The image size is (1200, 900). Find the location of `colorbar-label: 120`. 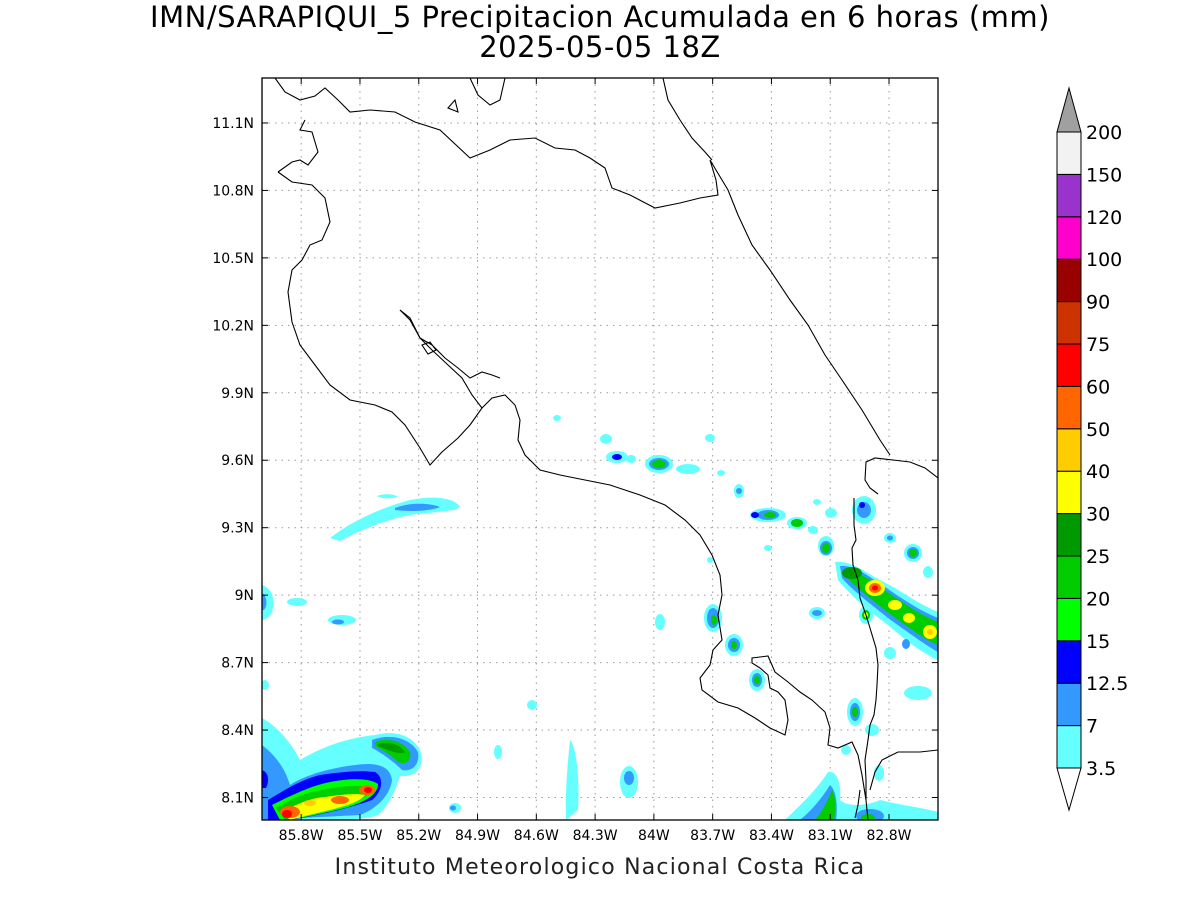

colorbar-label: 120 is located at coordinates (1104, 218).